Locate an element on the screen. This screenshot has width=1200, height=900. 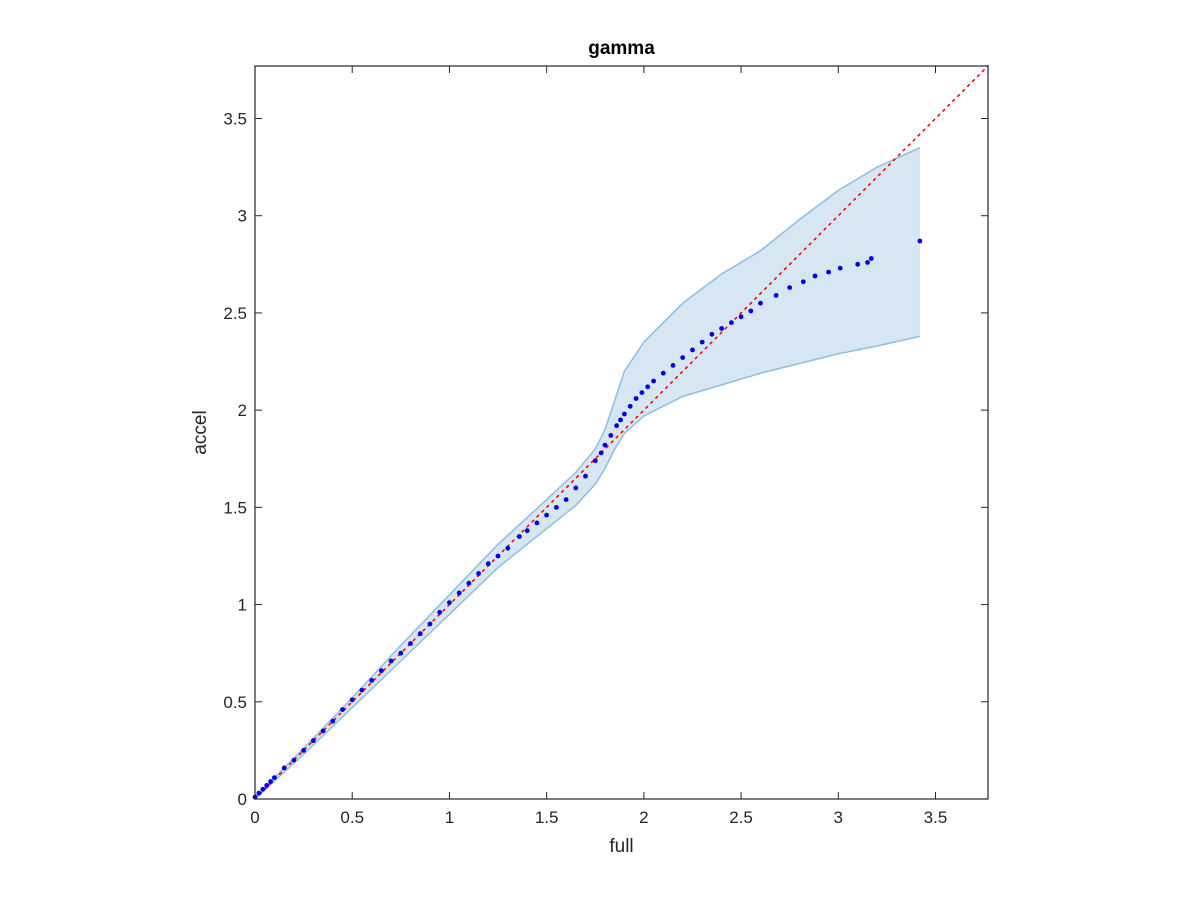
x-tick-label: 0.5 is located at coordinates (352, 817).